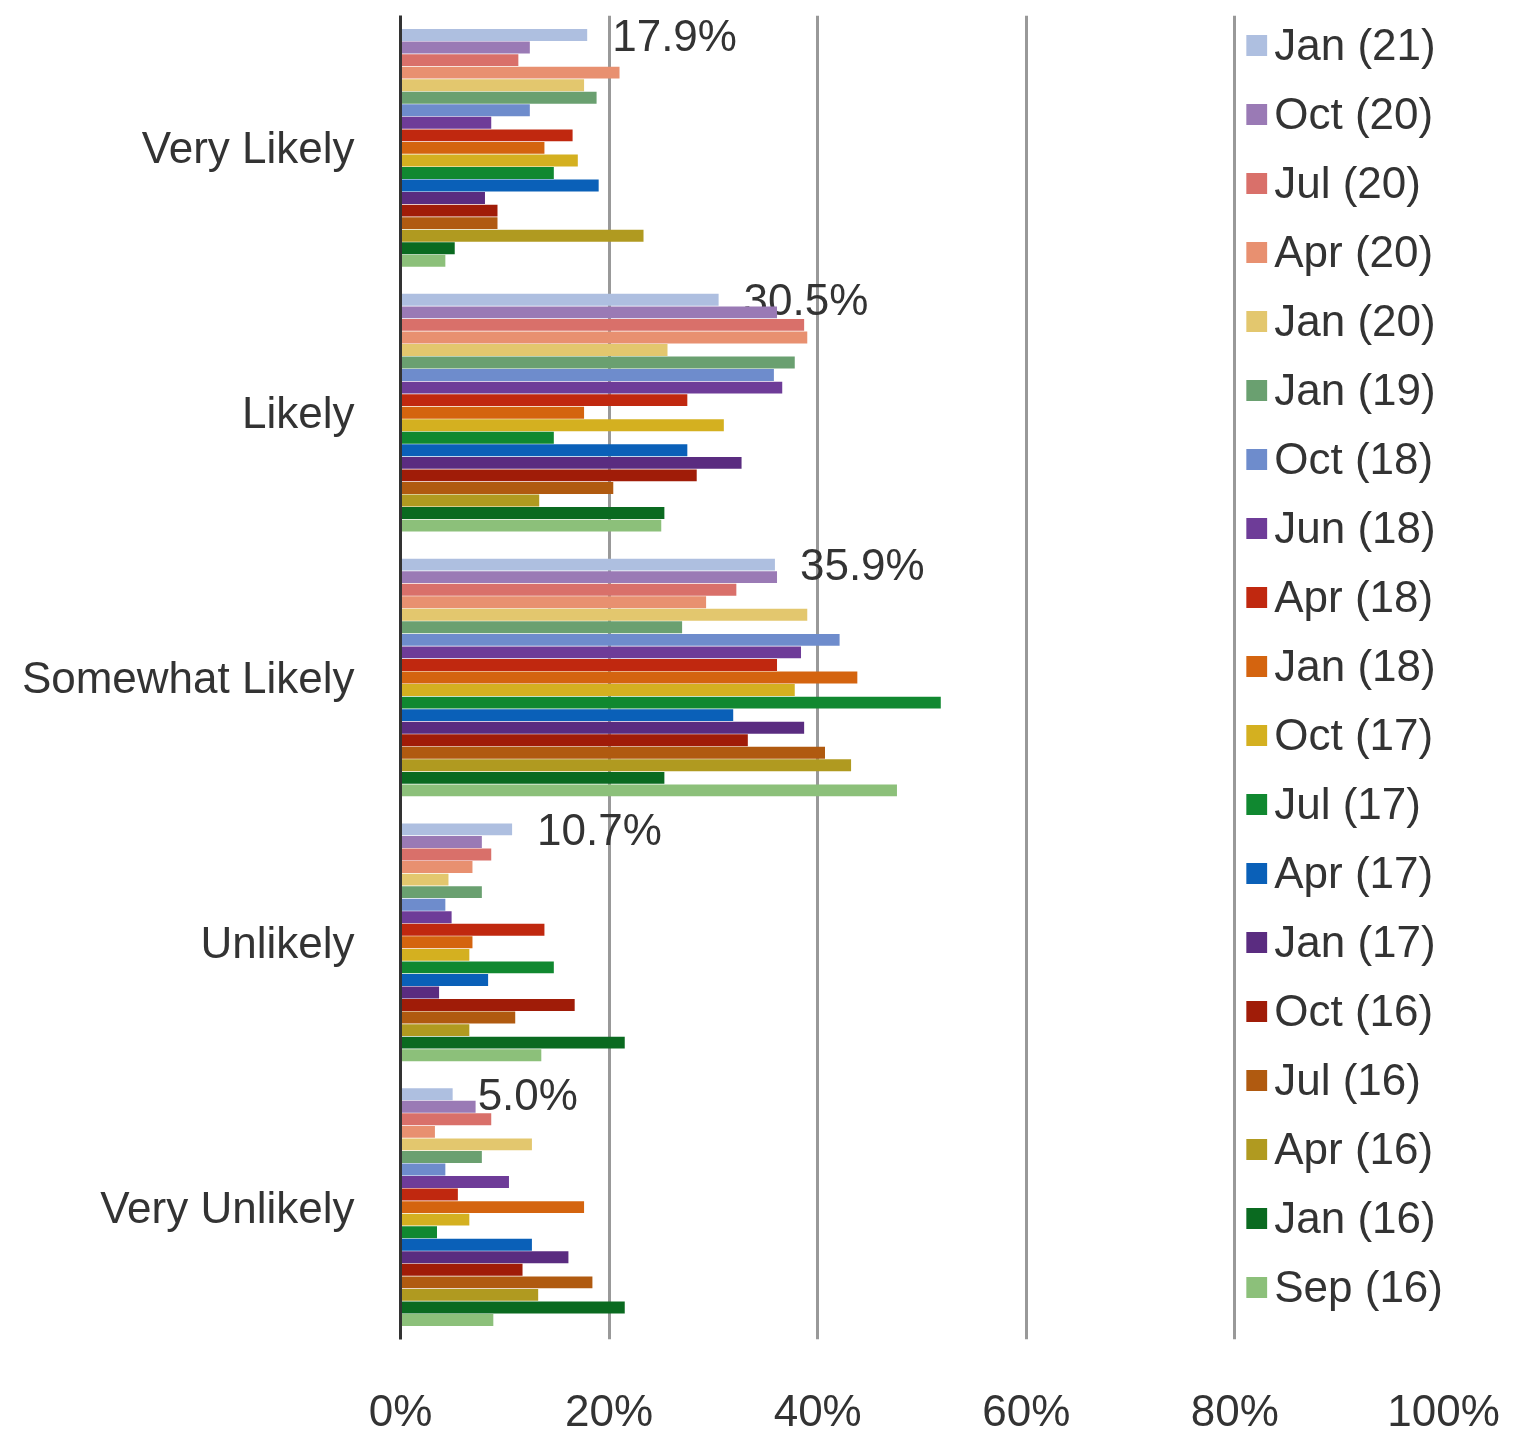  What do you see at coordinates (1354, 597) in the screenshot?
I see `legend-label: Apr (18)` at bounding box center [1354, 597].